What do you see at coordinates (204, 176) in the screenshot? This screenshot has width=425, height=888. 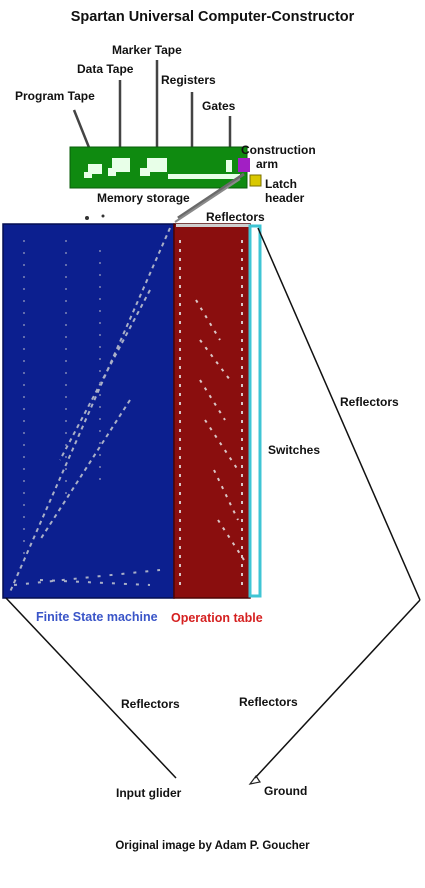 I see `registers-pattern` at bounding box center [204, 176].